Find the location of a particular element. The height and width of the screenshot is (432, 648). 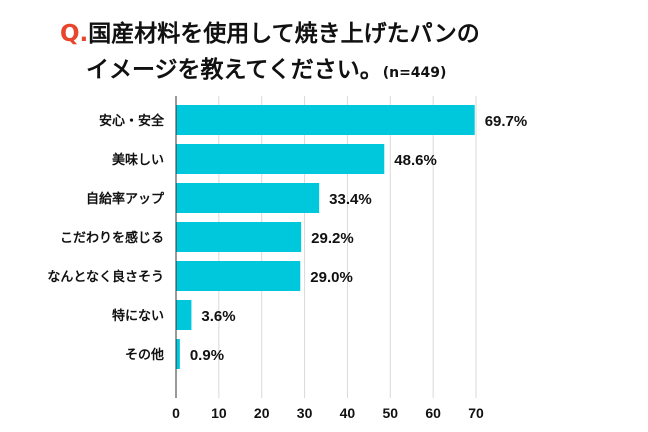

category-label: なんとなく良さそう is located at coordinates (105, 277).